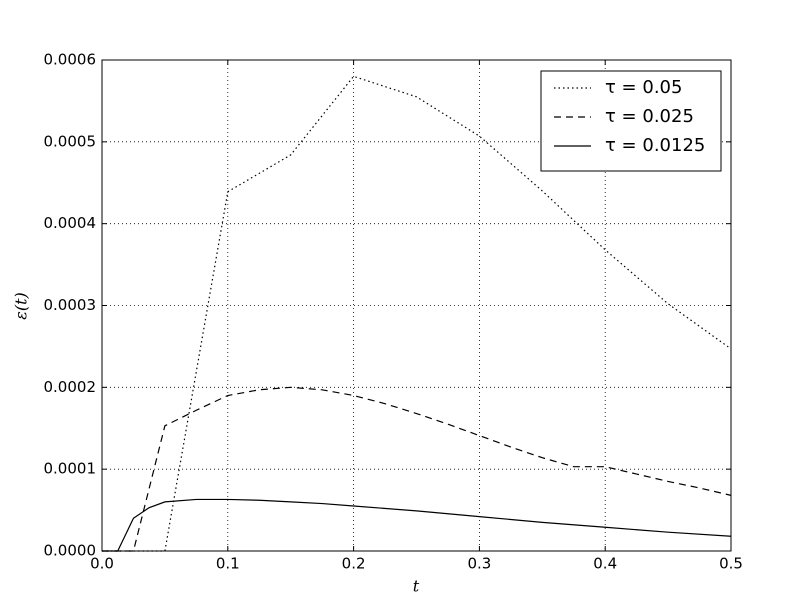 Image resolution: width=812 pixels, height=612 pixels. I want to click on x-tick-label: 0.5, so click(731, 564).